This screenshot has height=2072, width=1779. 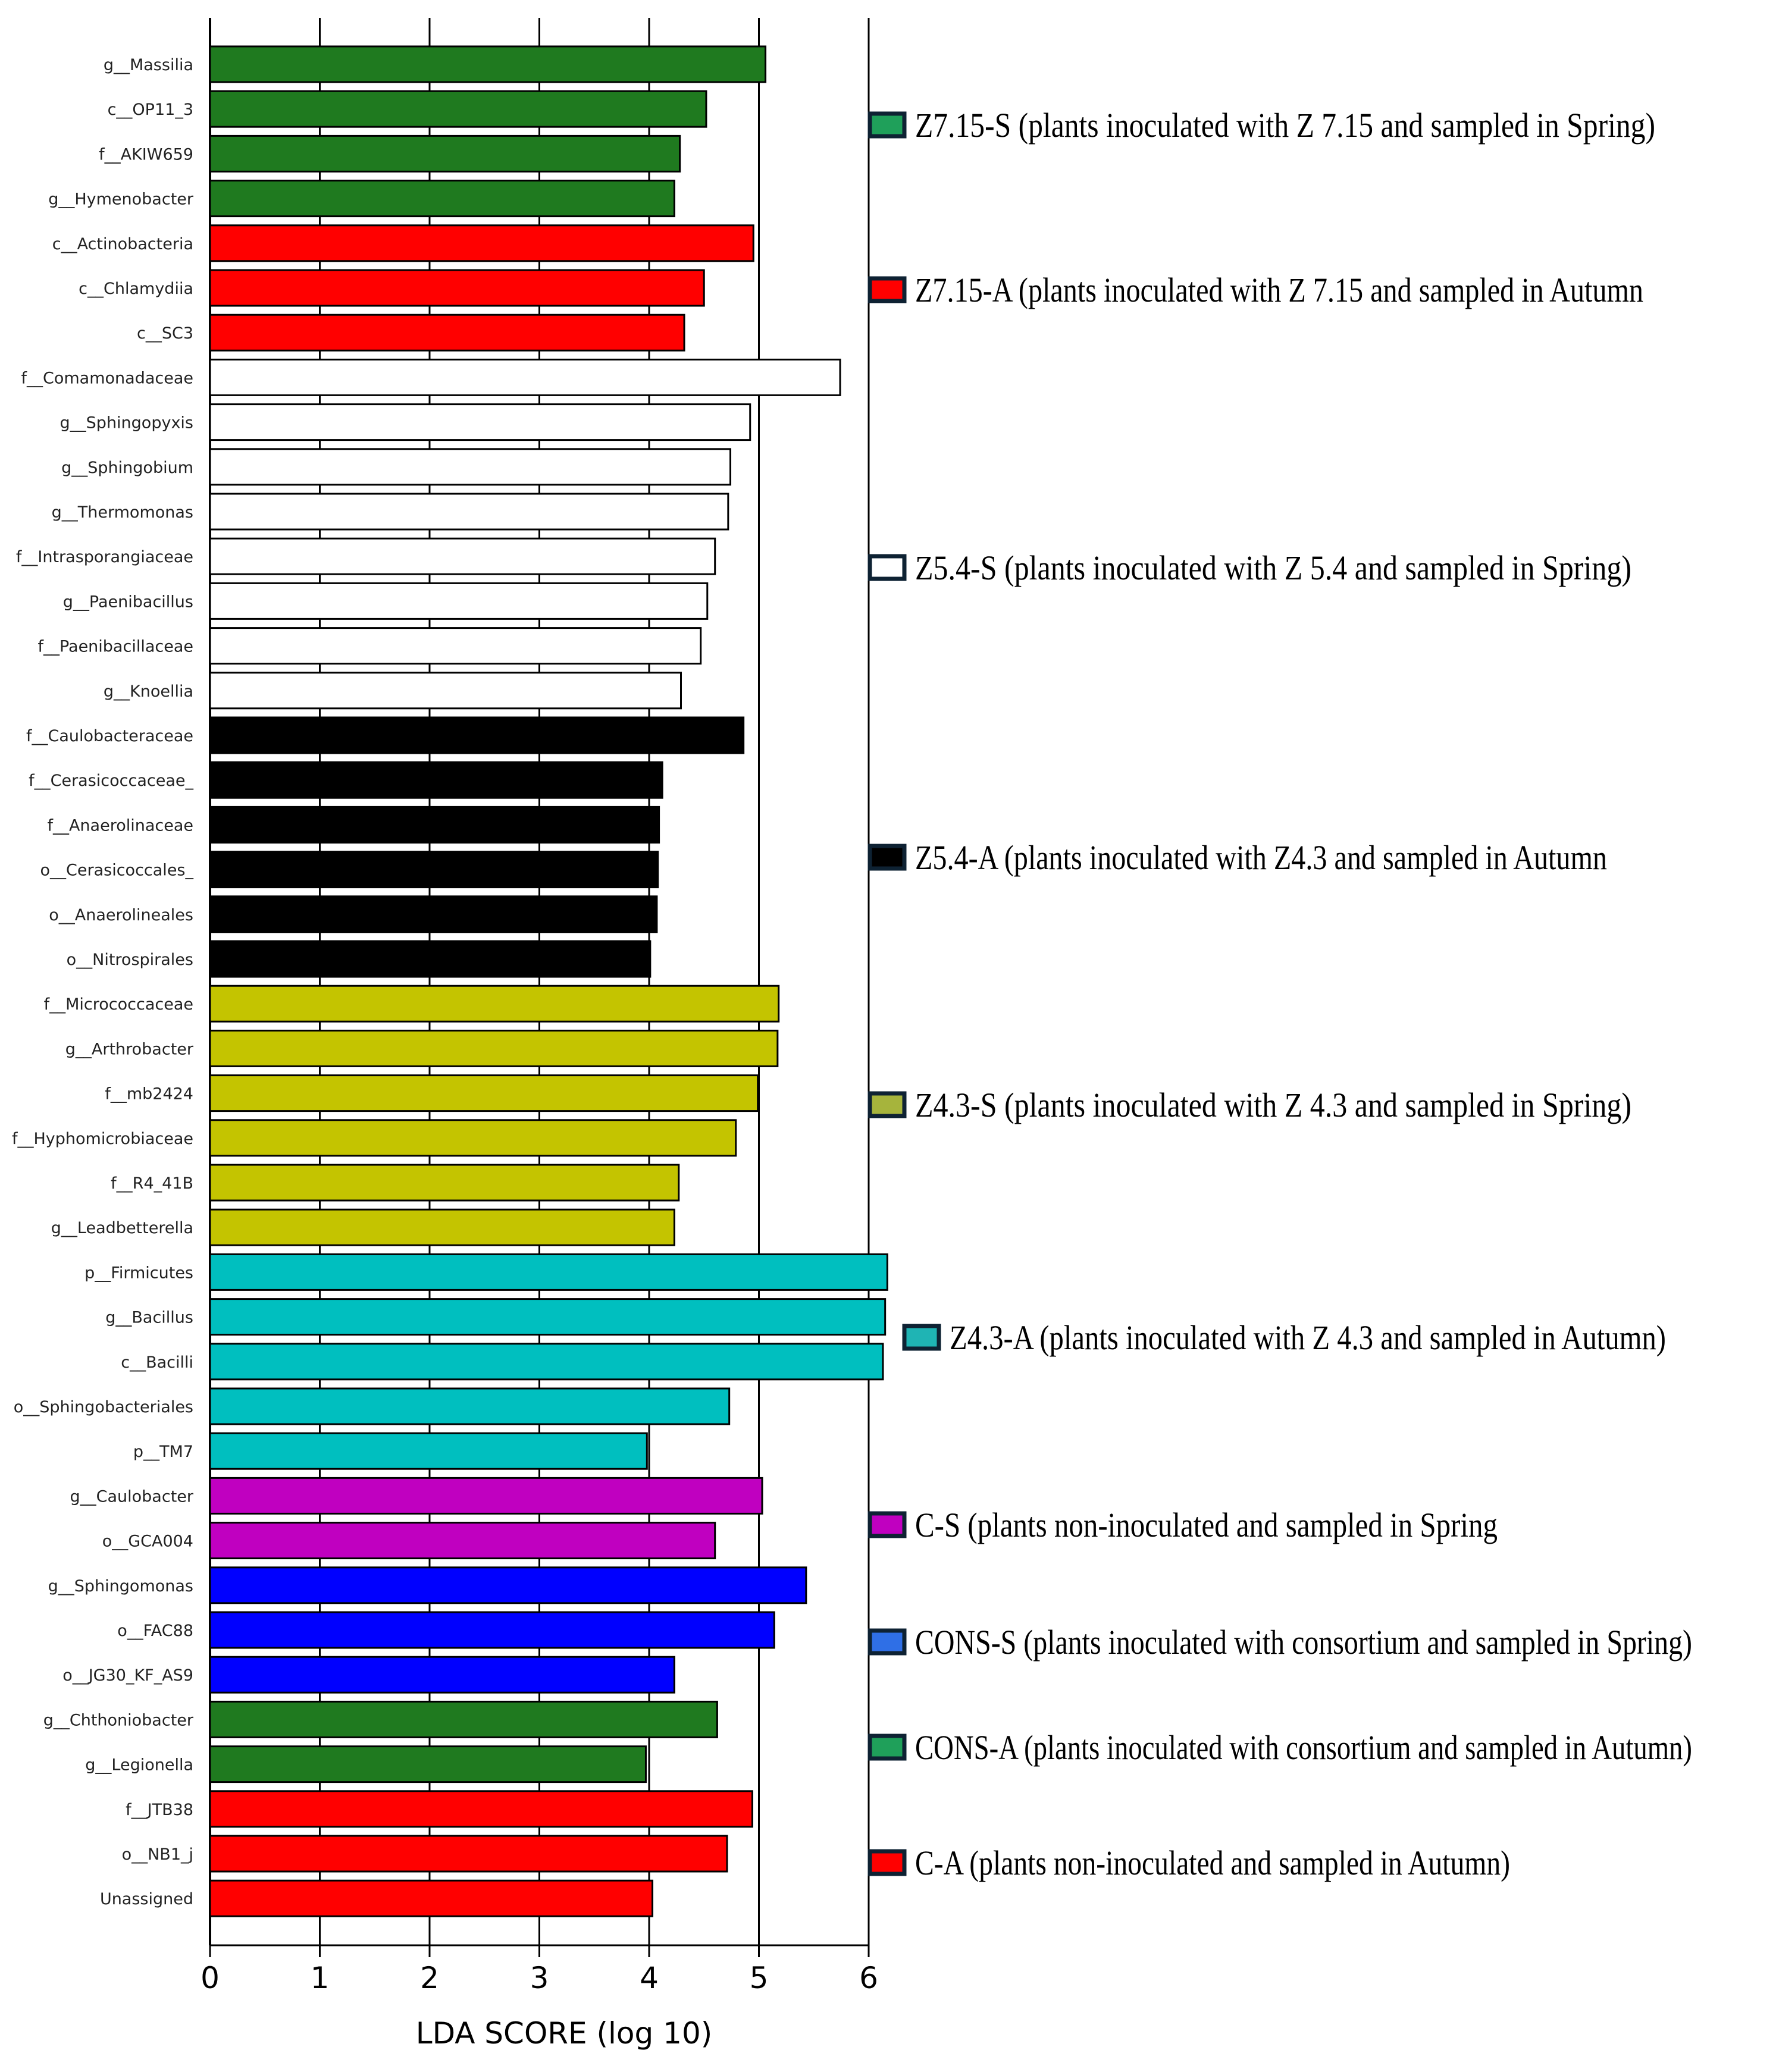 What do you see at coordinates (118, 1720) in the screenshot?
I see `category-label: g__Chthoniobacter` at bounding box center [118, 1720].